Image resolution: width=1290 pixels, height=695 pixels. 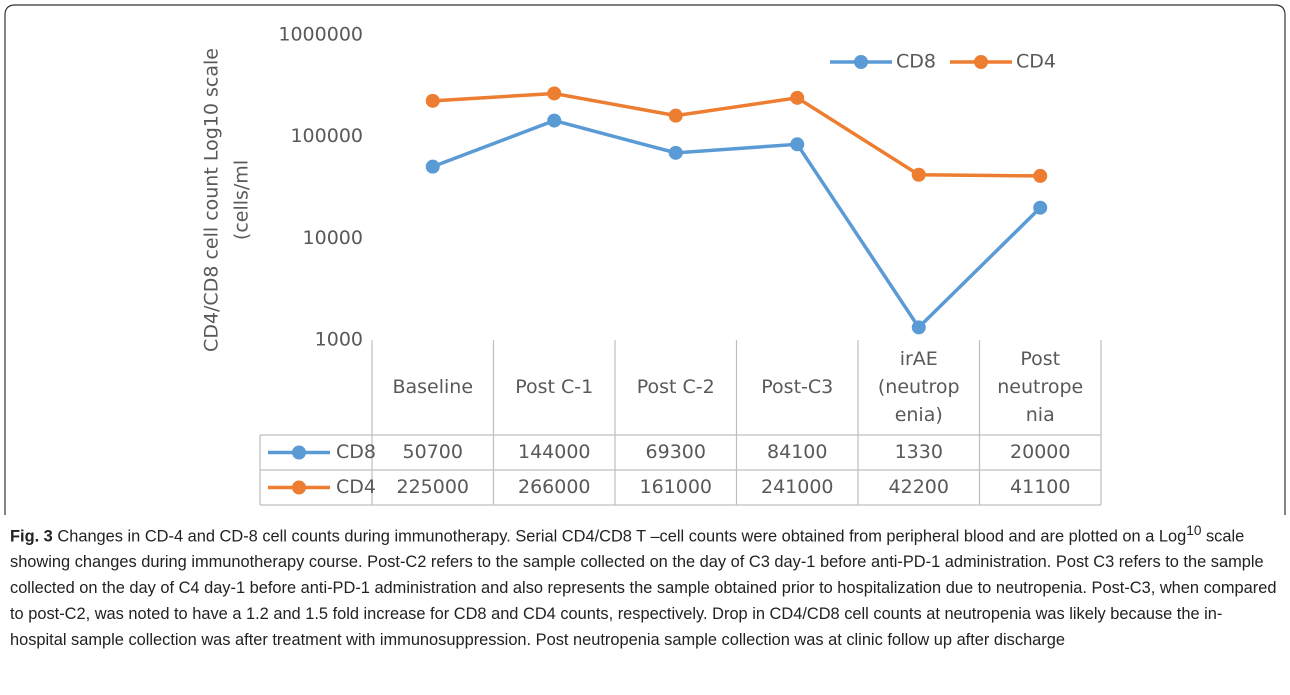 I want to click on y-tick-label: 10000, so click(x=333, y=238).